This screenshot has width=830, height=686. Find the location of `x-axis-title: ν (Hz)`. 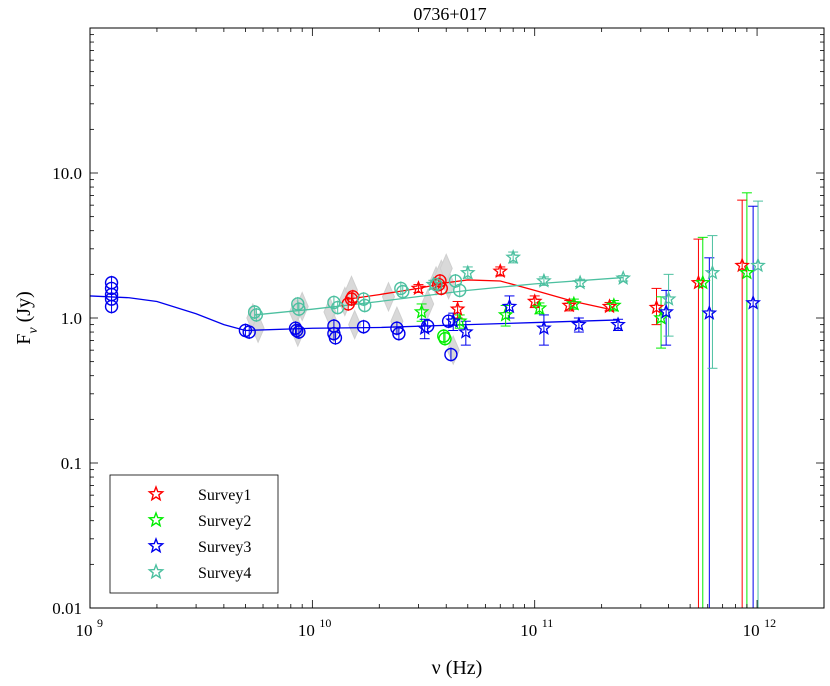

x-axis-title: ν (Hz) is located at coordinates (457, 668).